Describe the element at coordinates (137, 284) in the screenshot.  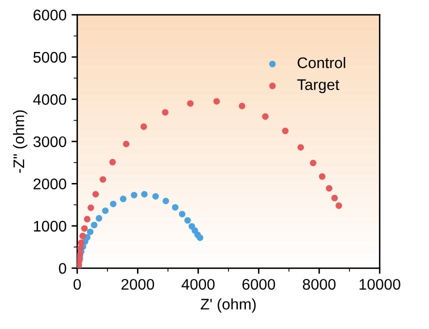
I see `x-tick-label: 2000` at that location.